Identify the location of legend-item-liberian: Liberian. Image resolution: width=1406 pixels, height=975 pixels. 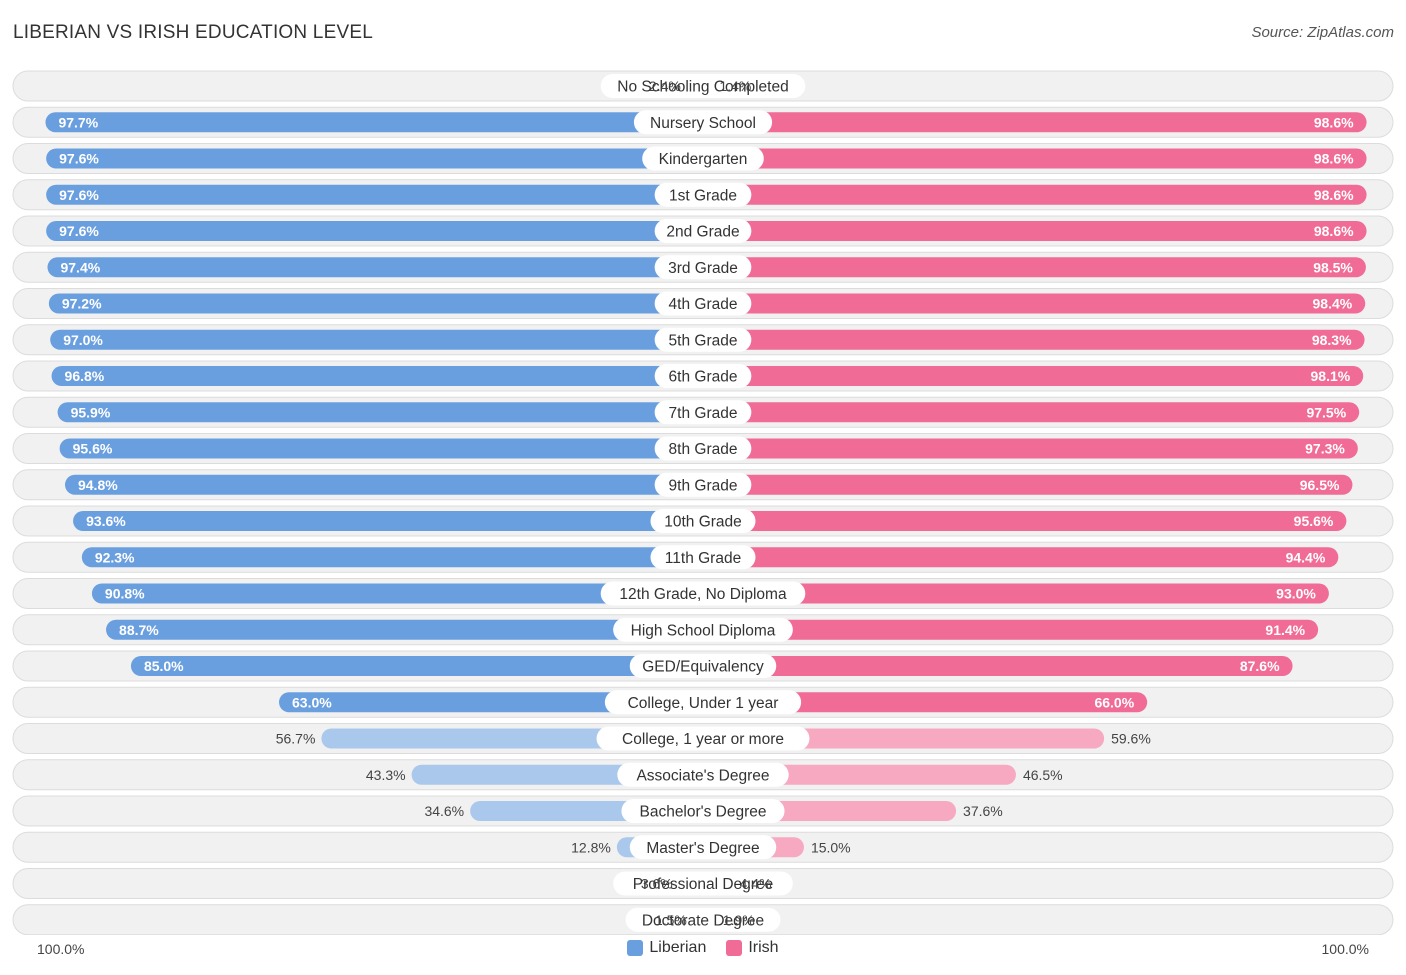
(666, 948).